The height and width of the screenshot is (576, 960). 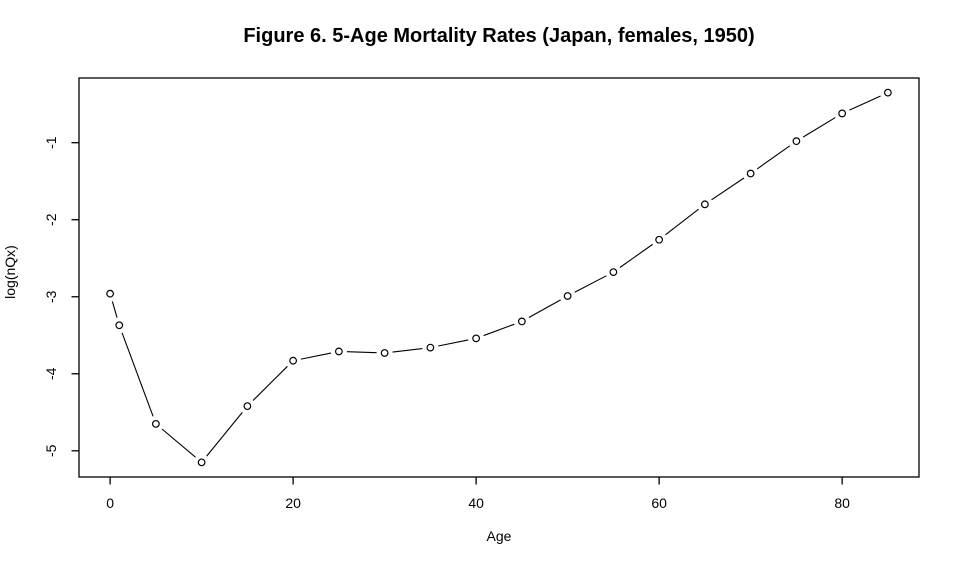 I want to click on x-axis-title: Age, so click(x=499, y=536).